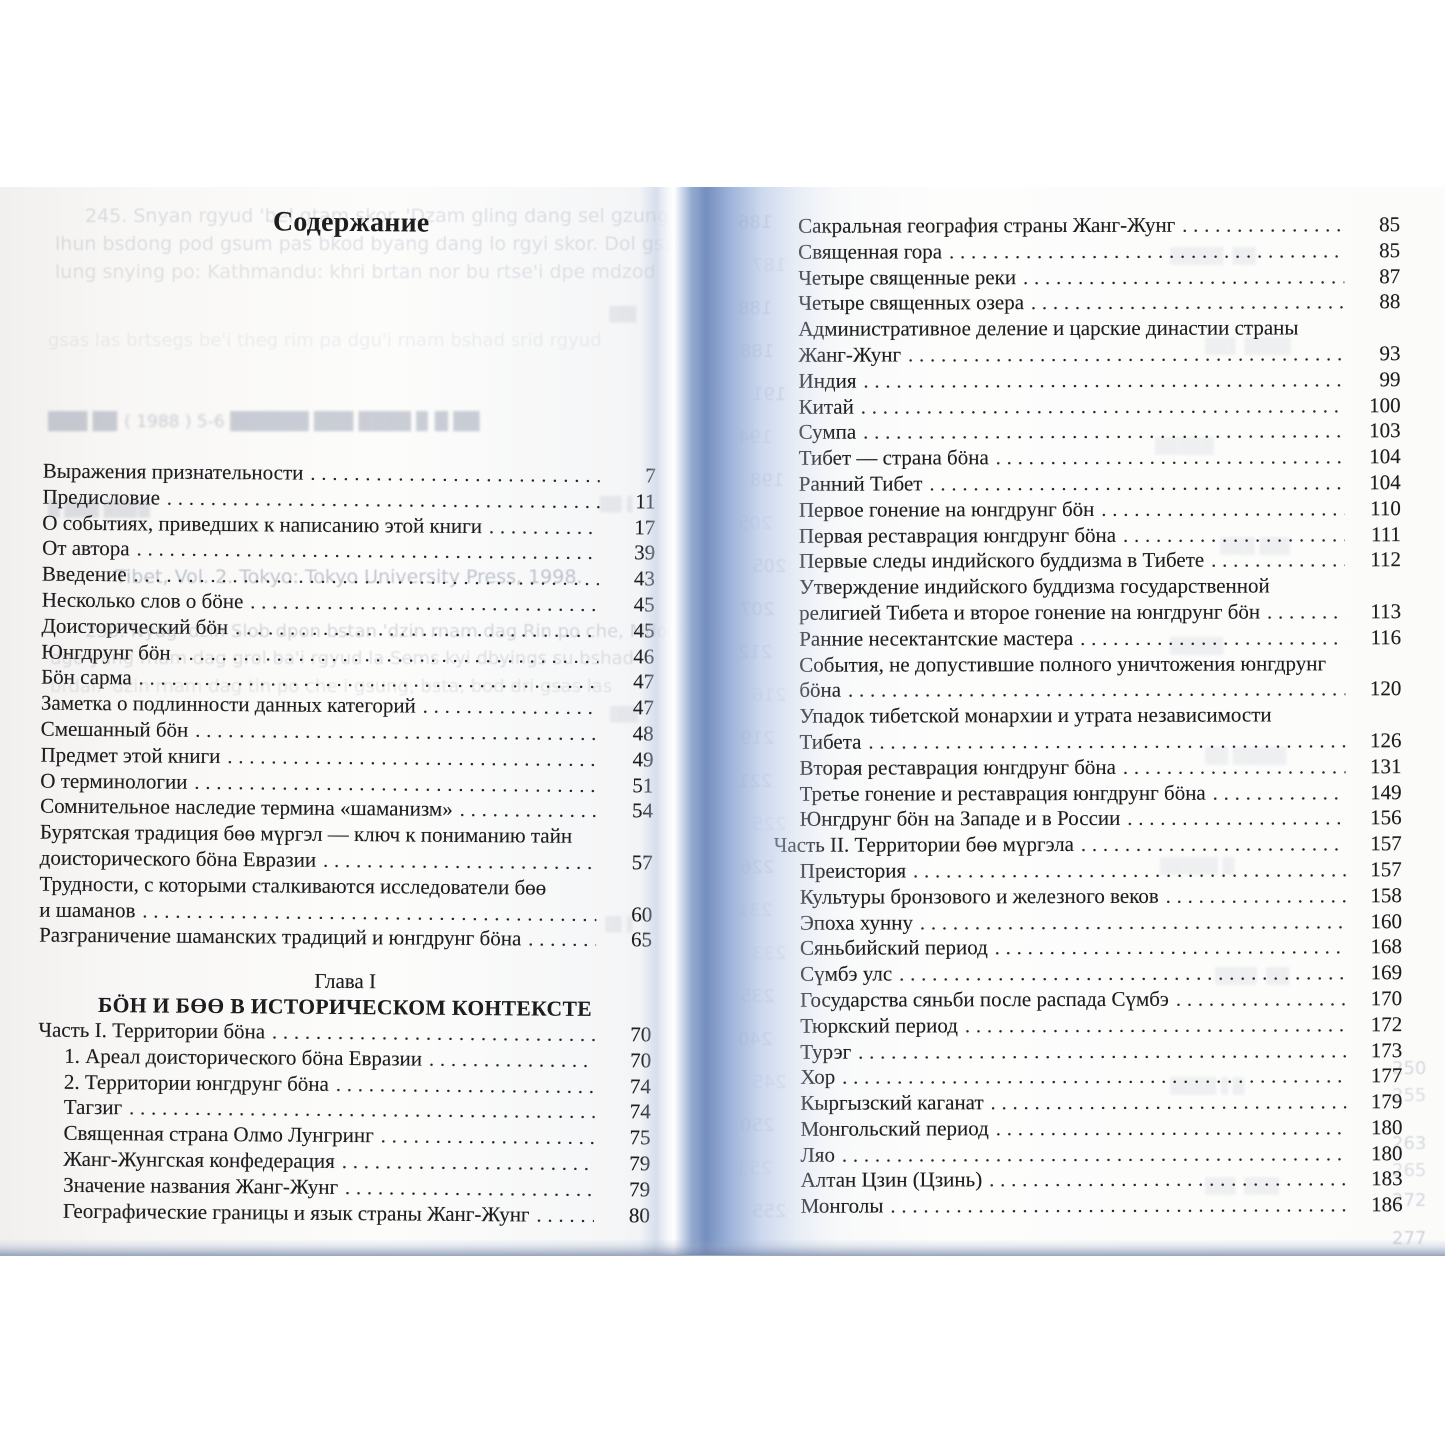 Image resolution: width=1445 pixels, height=1445 pixels. I want to click on toc-entry-text: Заметка о подлинности данных категорий, so click(228, 704).